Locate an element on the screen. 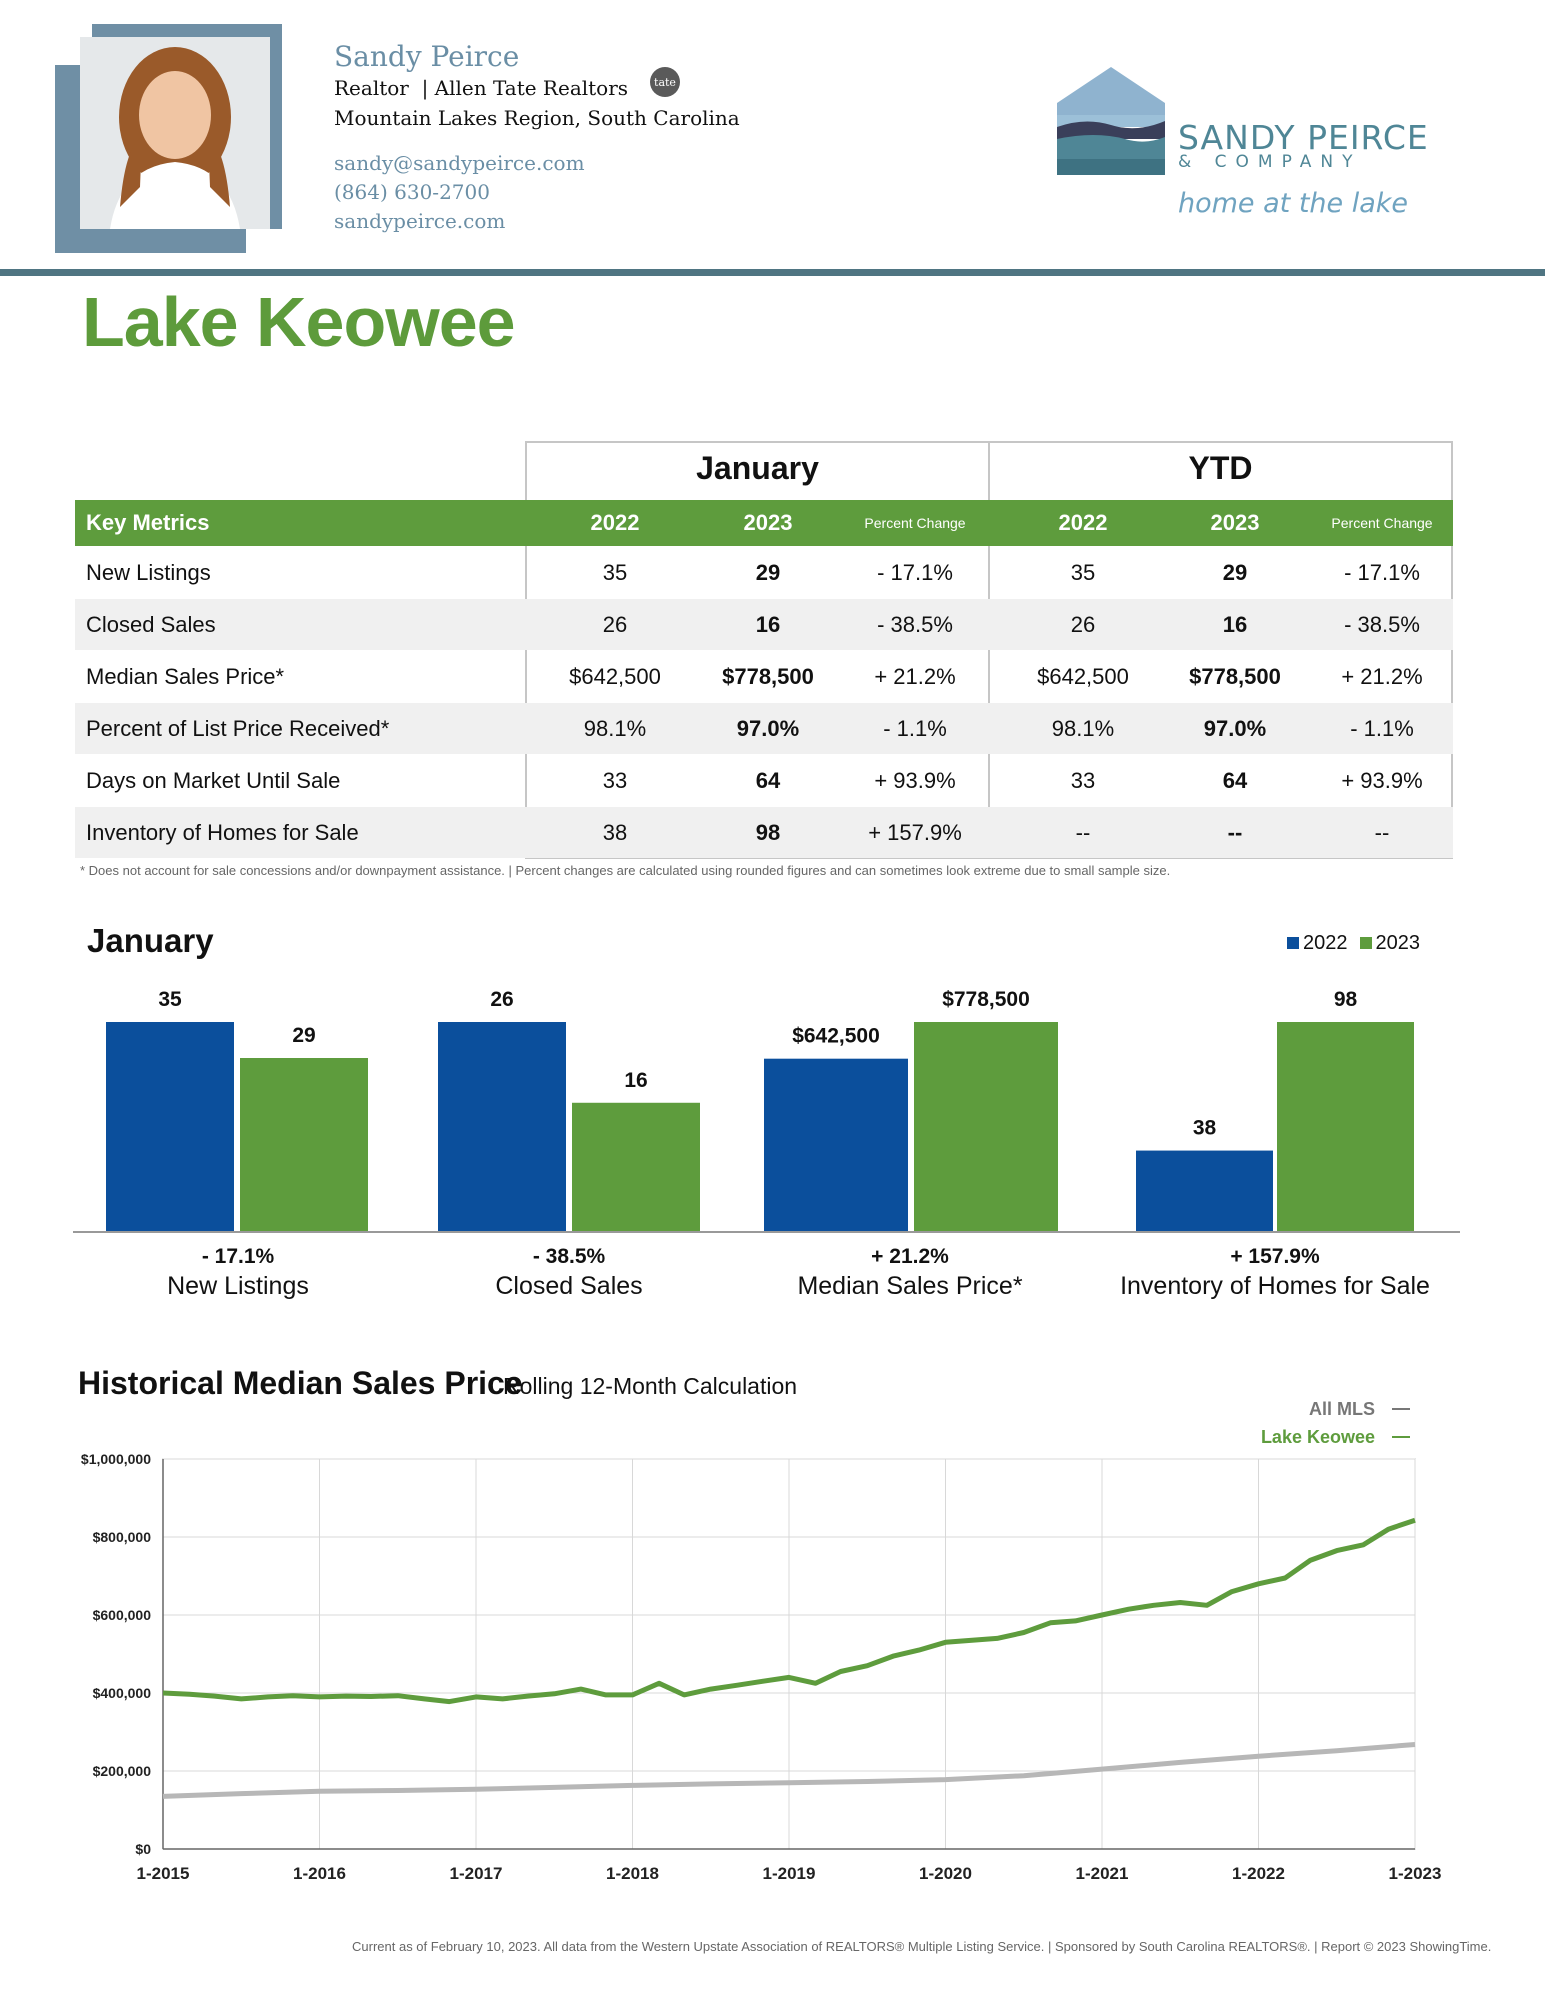 The height and width of the screenshot is (2000, 1545). agent-title-line: Realtor | Allen Tate Realtors is located at coordinates (481, 88).